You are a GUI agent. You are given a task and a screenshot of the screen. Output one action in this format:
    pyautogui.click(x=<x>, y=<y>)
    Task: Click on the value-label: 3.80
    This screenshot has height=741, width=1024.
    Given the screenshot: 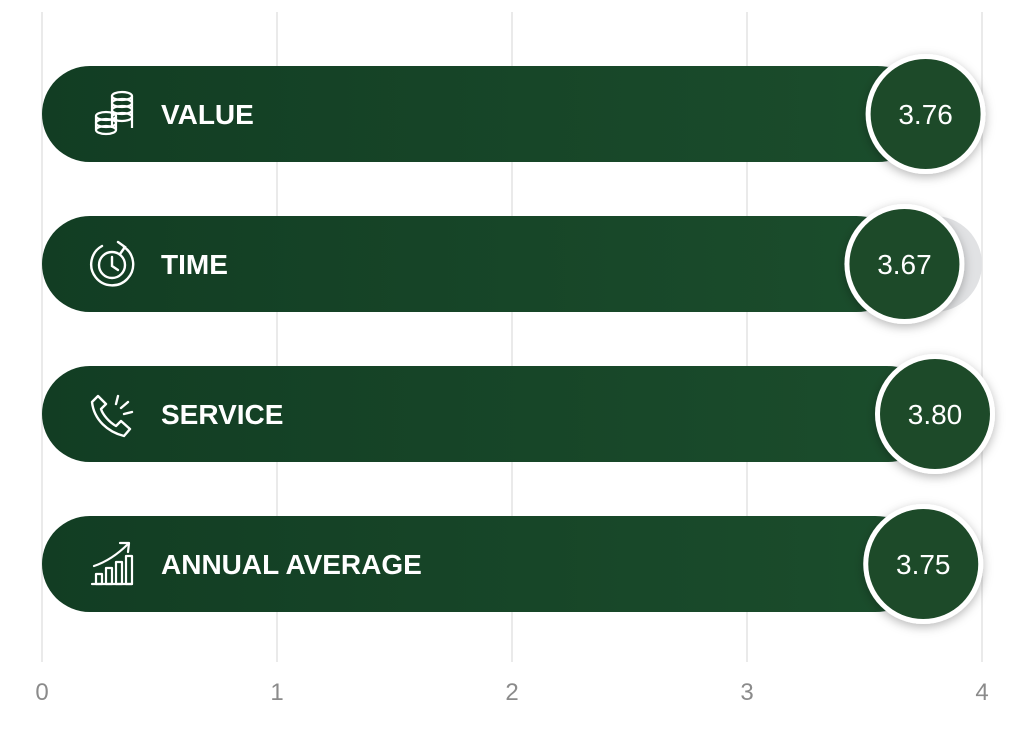 What is the action you would take?
    pyautogui.click(x=935, y=414)
    